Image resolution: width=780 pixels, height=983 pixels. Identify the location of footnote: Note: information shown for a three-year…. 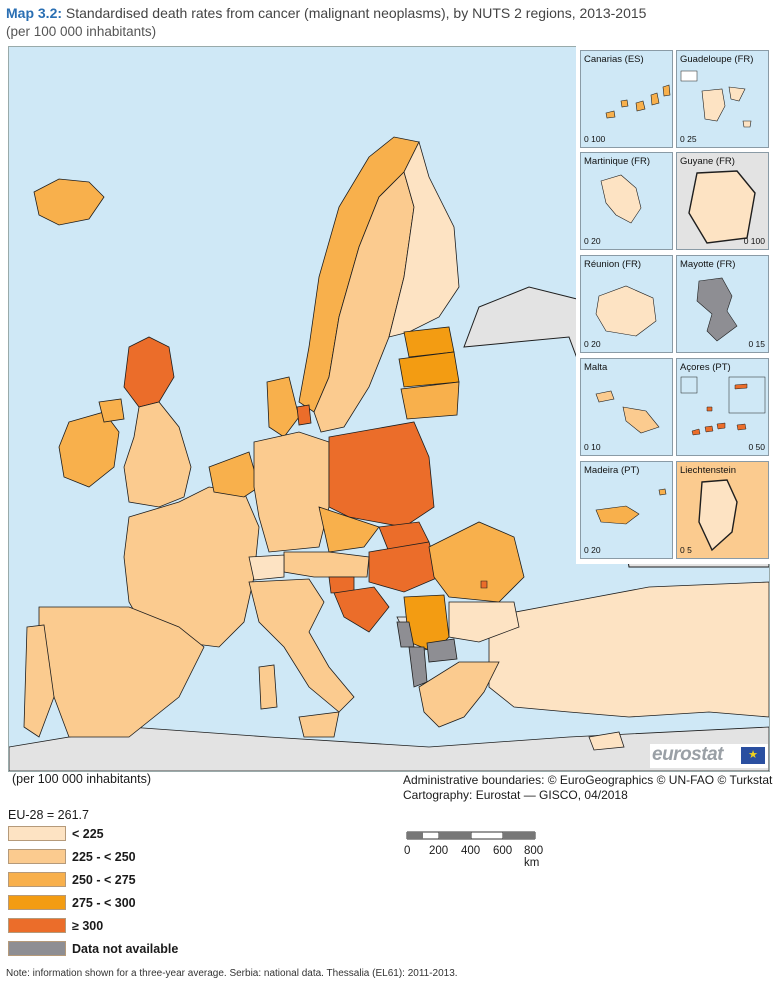
(232, 973).